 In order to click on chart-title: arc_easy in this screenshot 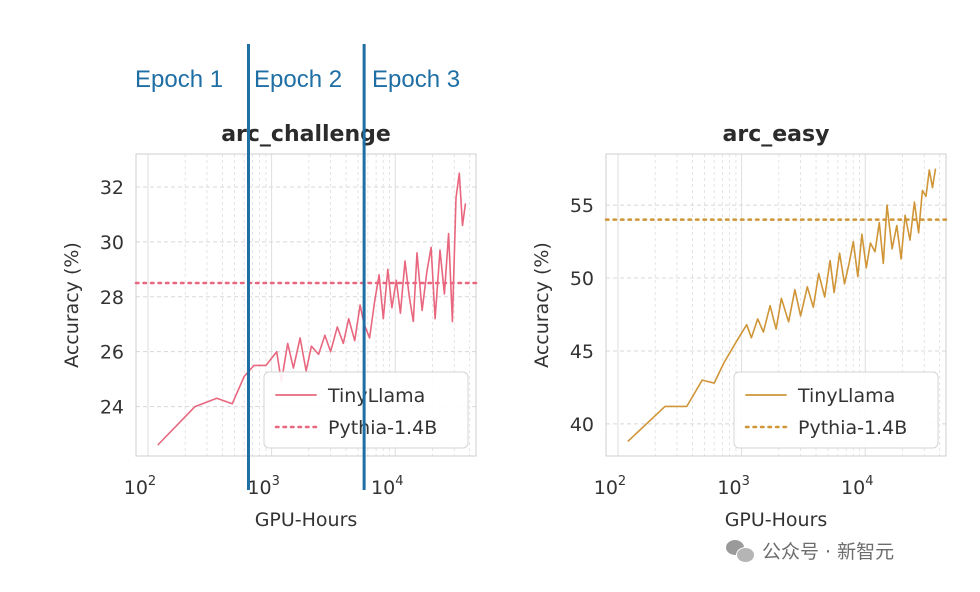, I will do `click(776, 134)`.